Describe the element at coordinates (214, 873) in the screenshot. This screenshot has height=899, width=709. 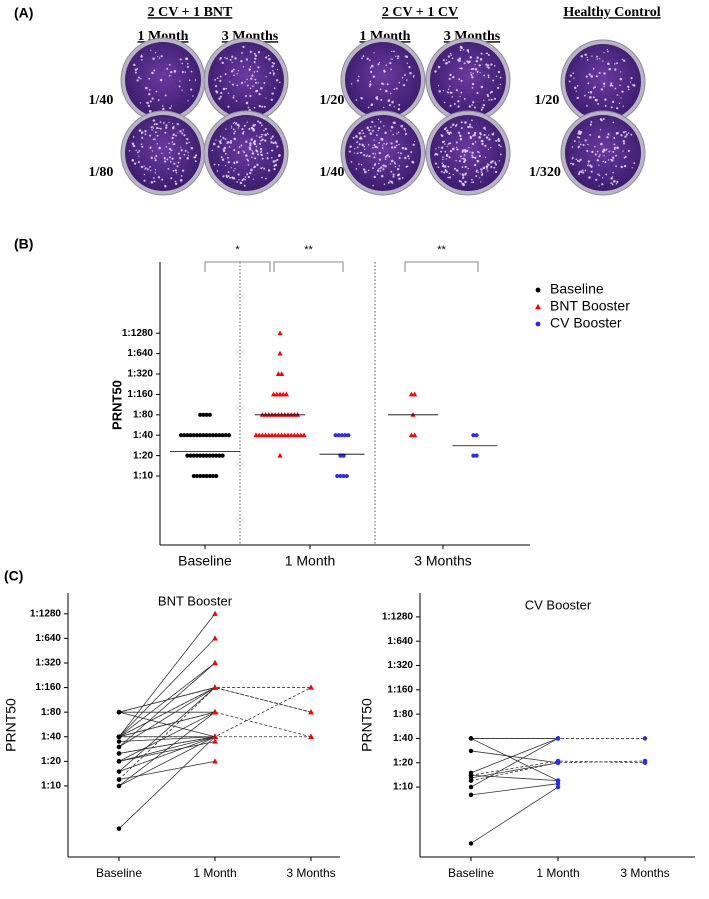
I see `x-tick-label: 1 Month` at that location.